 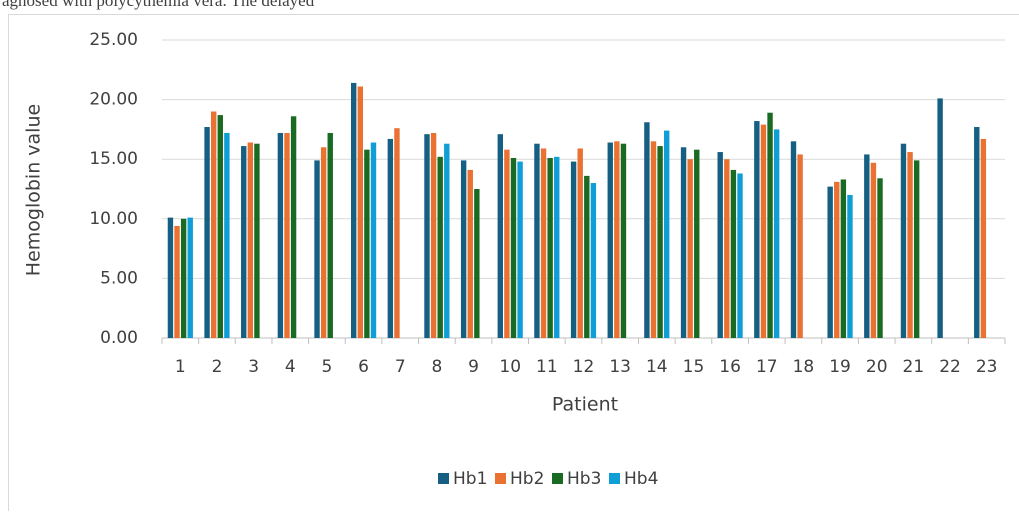 What do you see at coordinates (950, 367) in the screenshot?
I see `x-tick-label: 22` at bounding box center [950, 367].